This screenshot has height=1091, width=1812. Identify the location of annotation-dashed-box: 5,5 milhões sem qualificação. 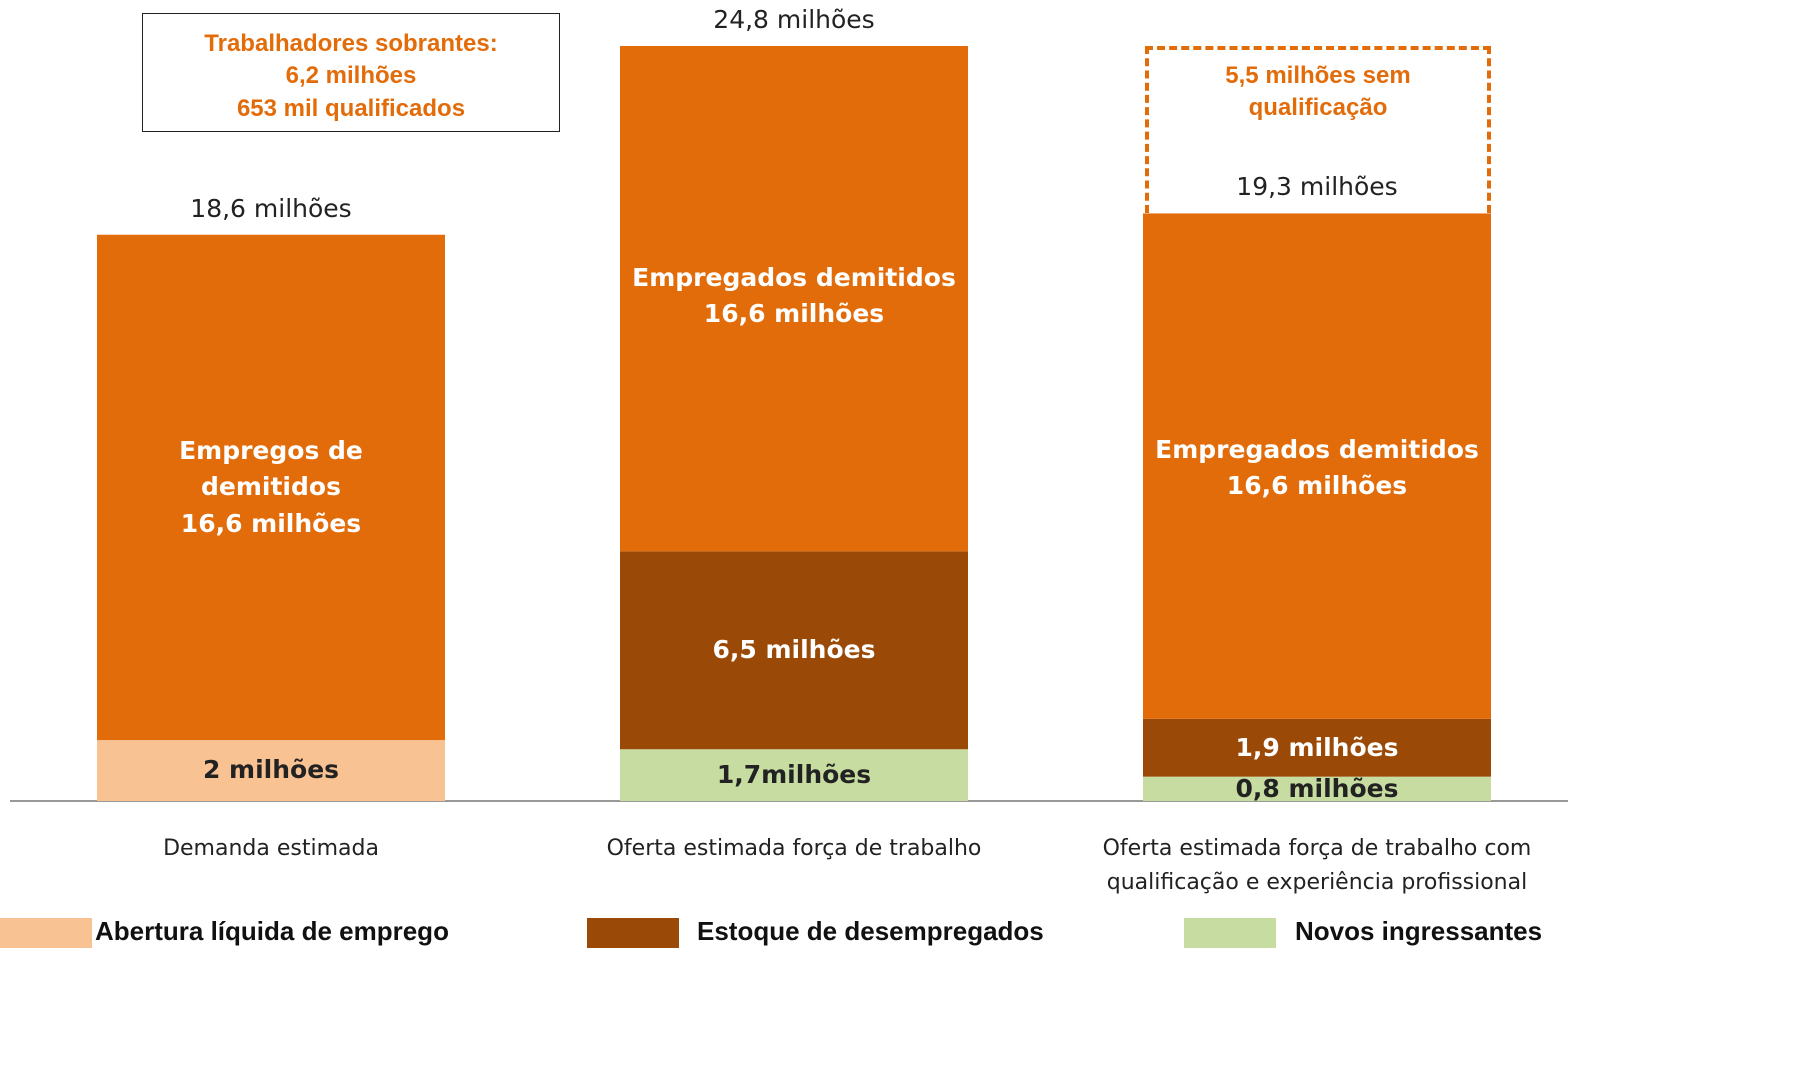
(1318, 130).